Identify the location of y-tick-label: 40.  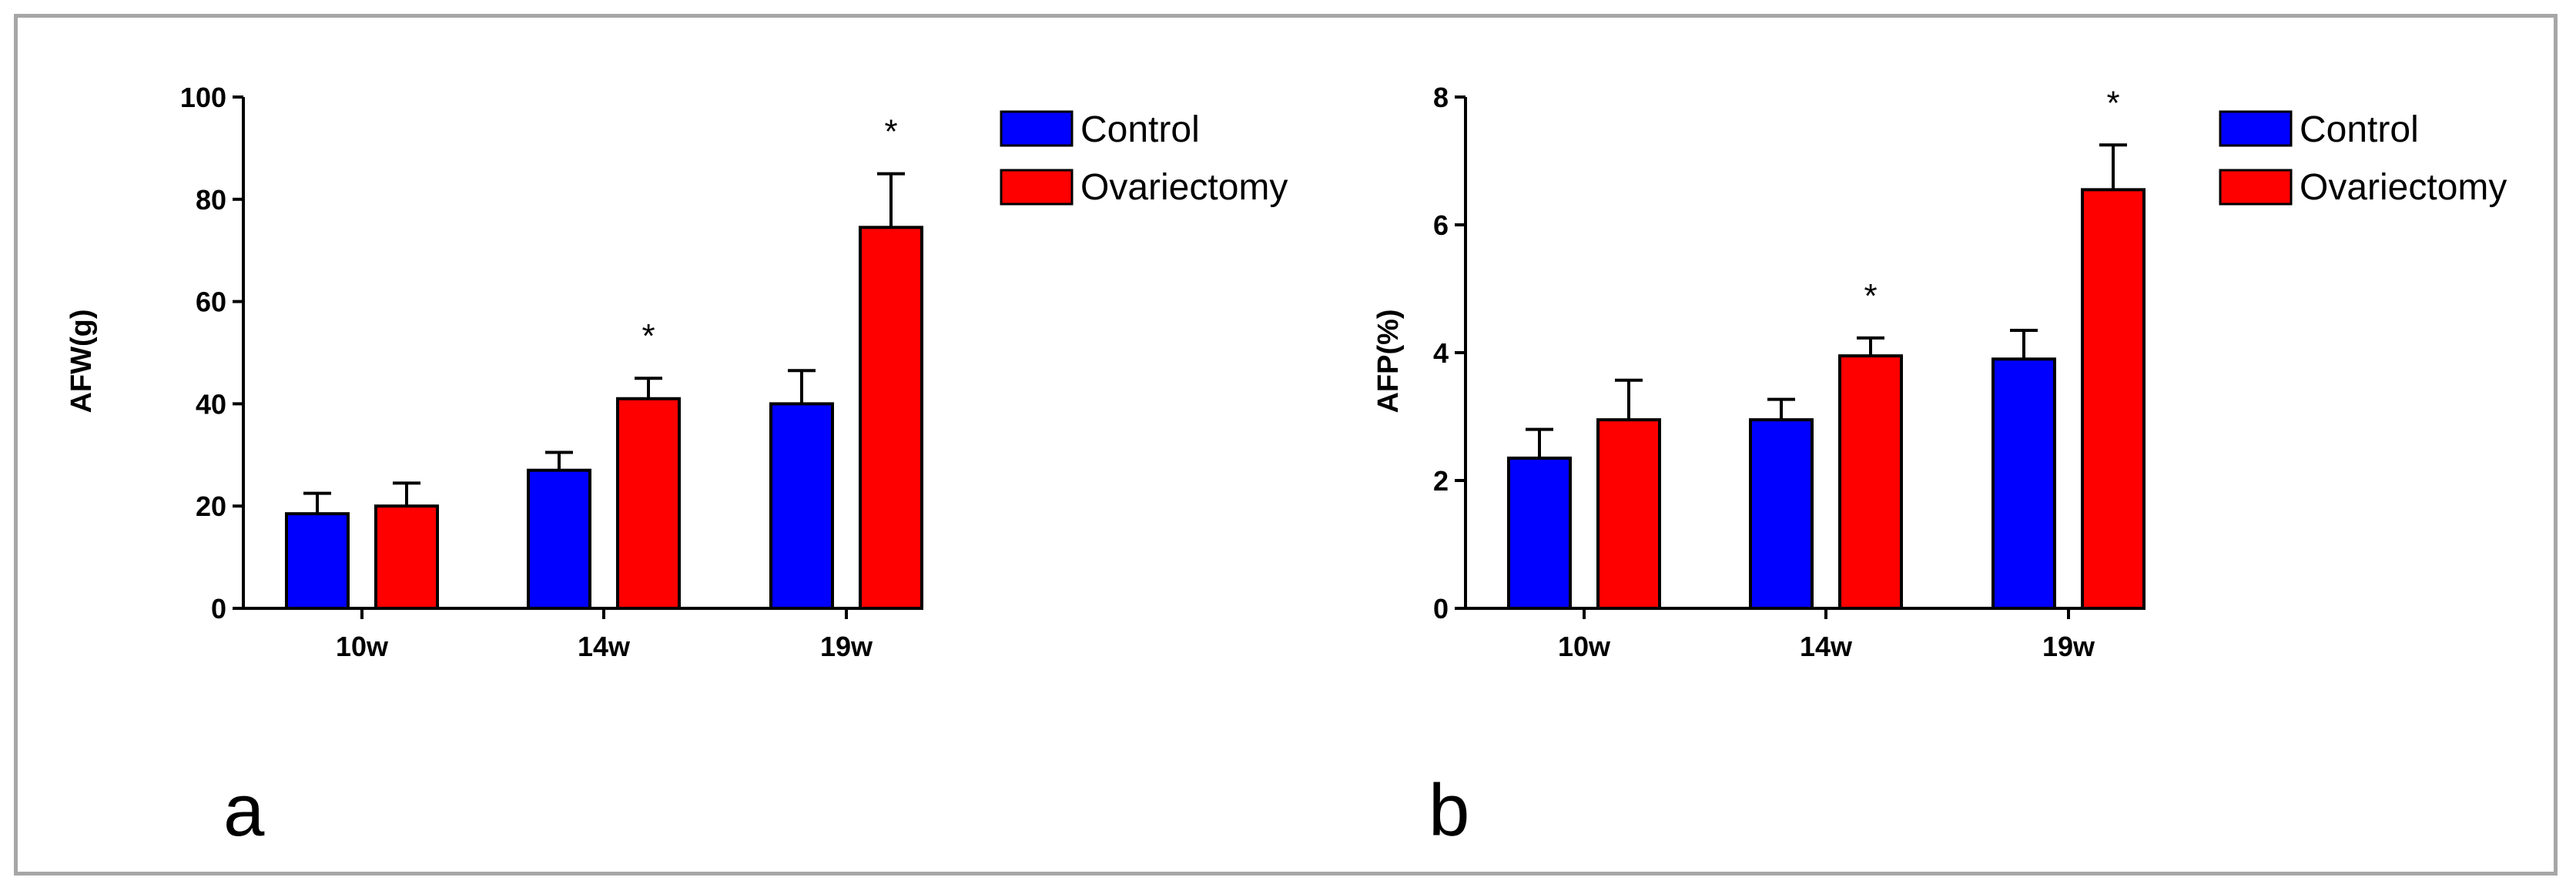
(211, 404).